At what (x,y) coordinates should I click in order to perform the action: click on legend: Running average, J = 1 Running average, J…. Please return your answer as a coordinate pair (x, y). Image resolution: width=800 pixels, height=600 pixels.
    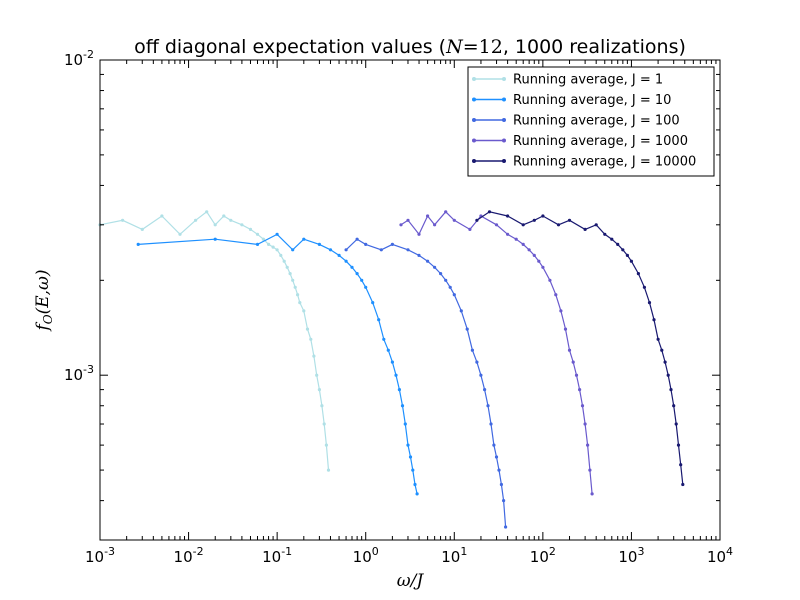
    Looking at the image, I should click on (591, 121).